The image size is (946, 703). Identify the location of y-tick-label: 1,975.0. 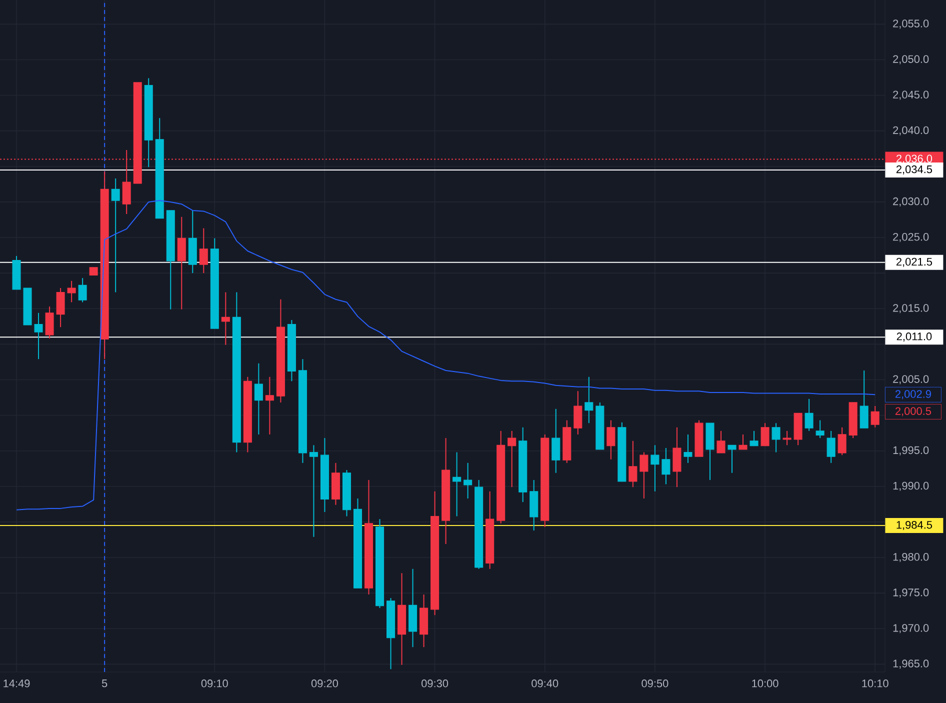
(911, 593).